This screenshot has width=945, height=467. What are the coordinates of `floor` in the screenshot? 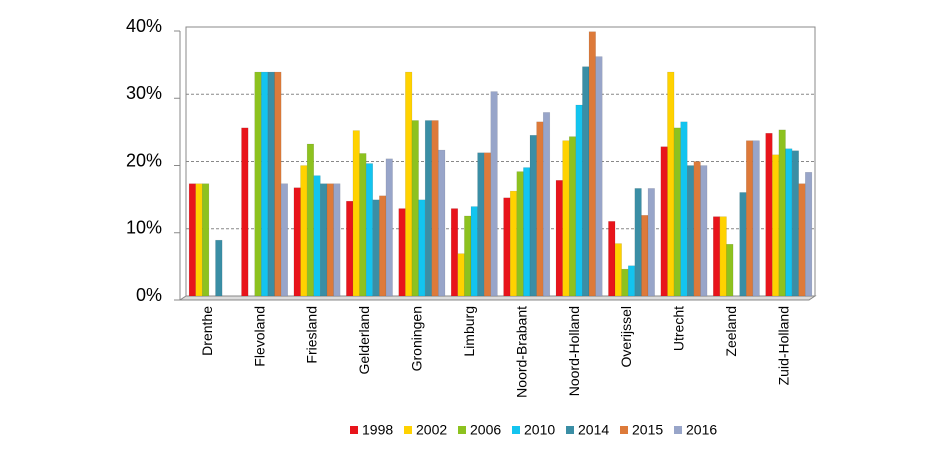 It's located at (497, 298).